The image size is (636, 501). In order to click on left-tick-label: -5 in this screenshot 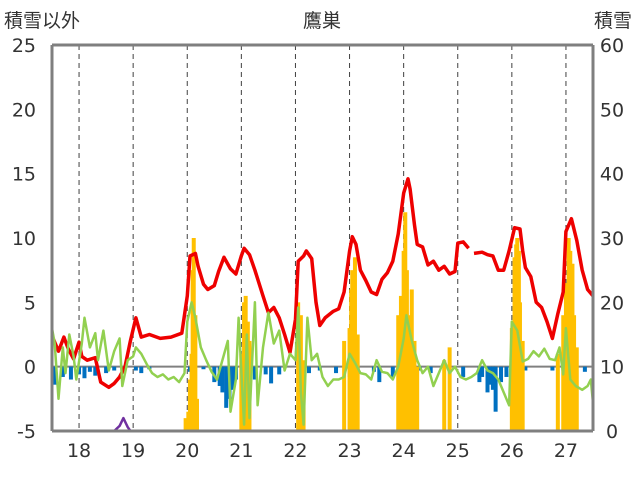, I will do `click(26, 432)`.